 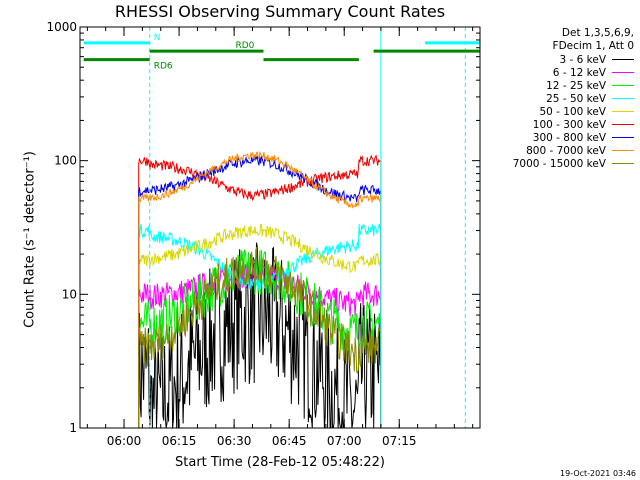 I want to click on legend-entry: 12 - 25 keV, so click(x=558, y=85).